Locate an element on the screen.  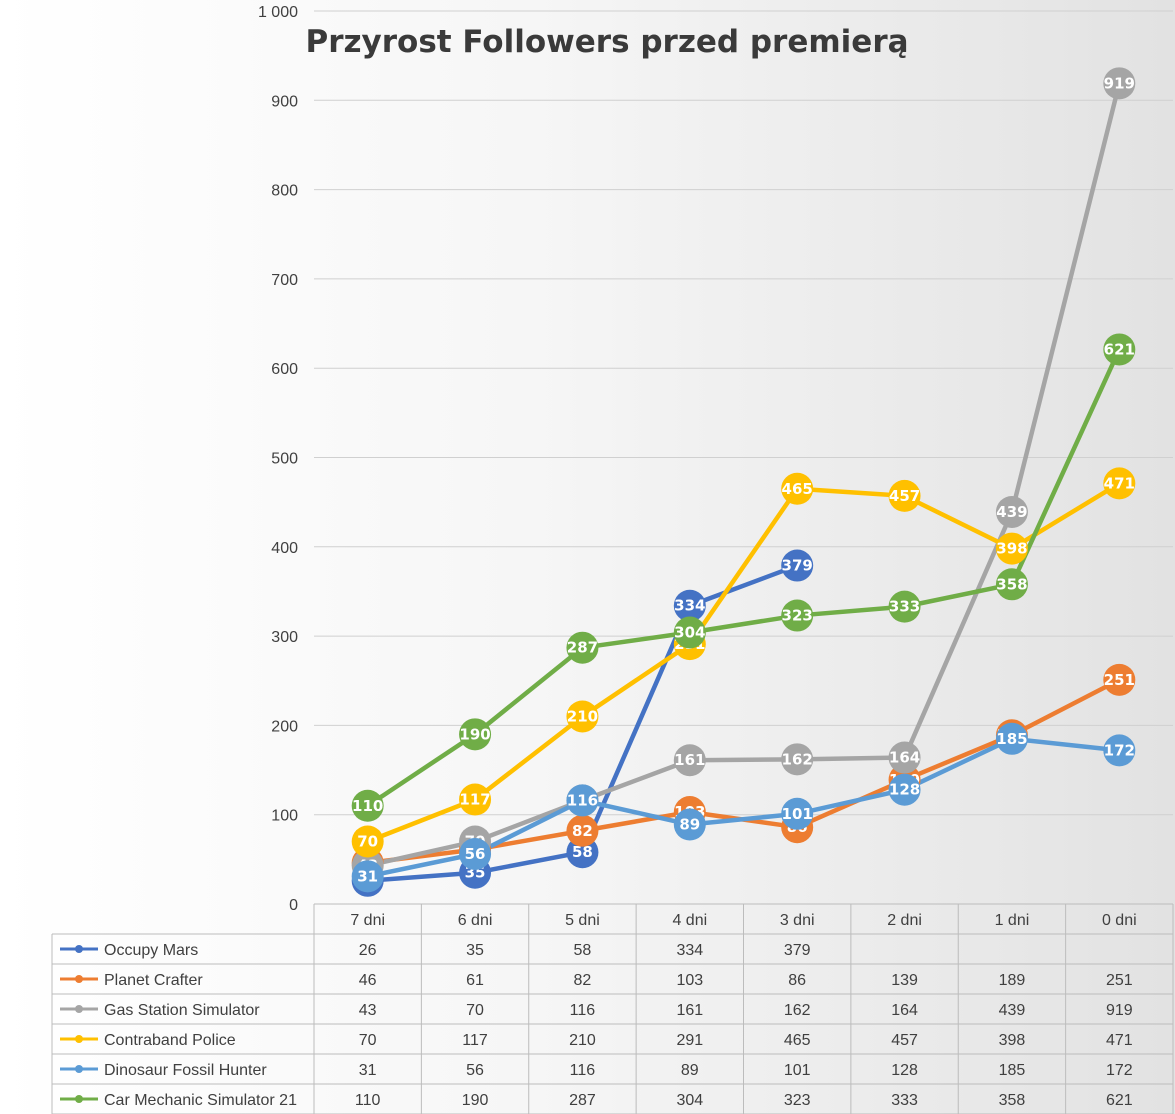
data-label: 116 is located at coordinates (582, 800).